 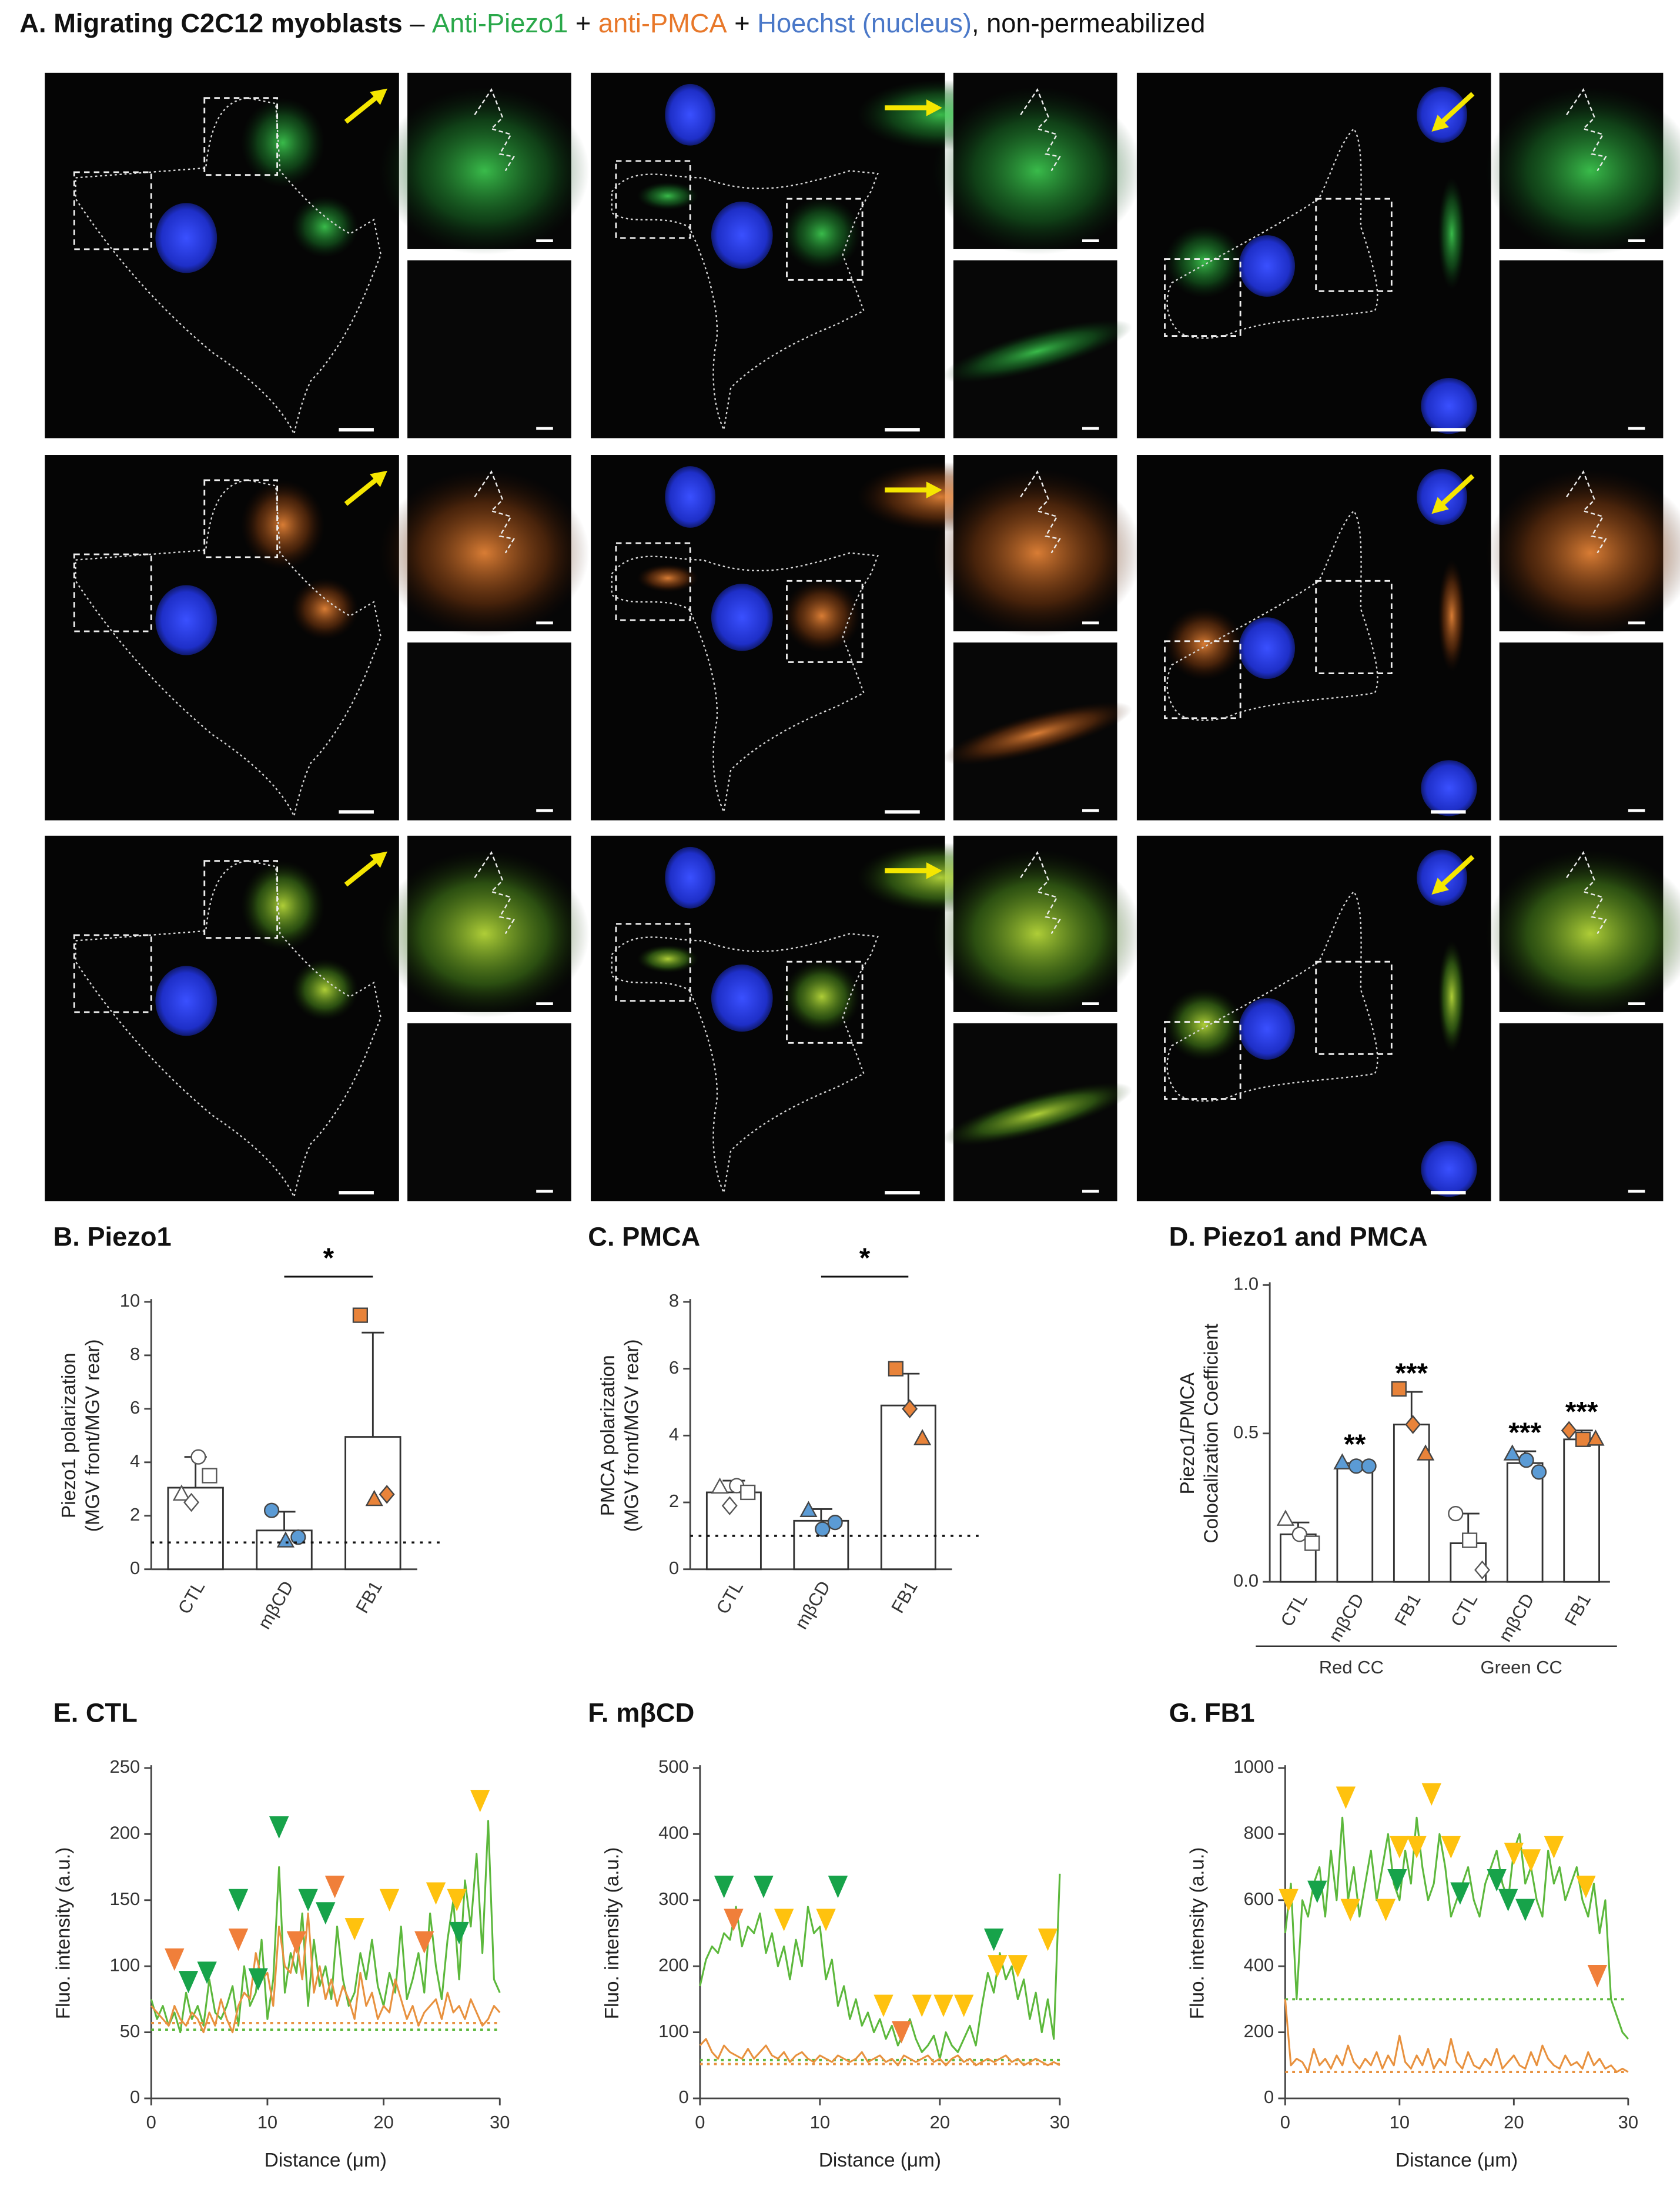 I want to click on x-tick-label: 20, so click(x=1514, y=2122).